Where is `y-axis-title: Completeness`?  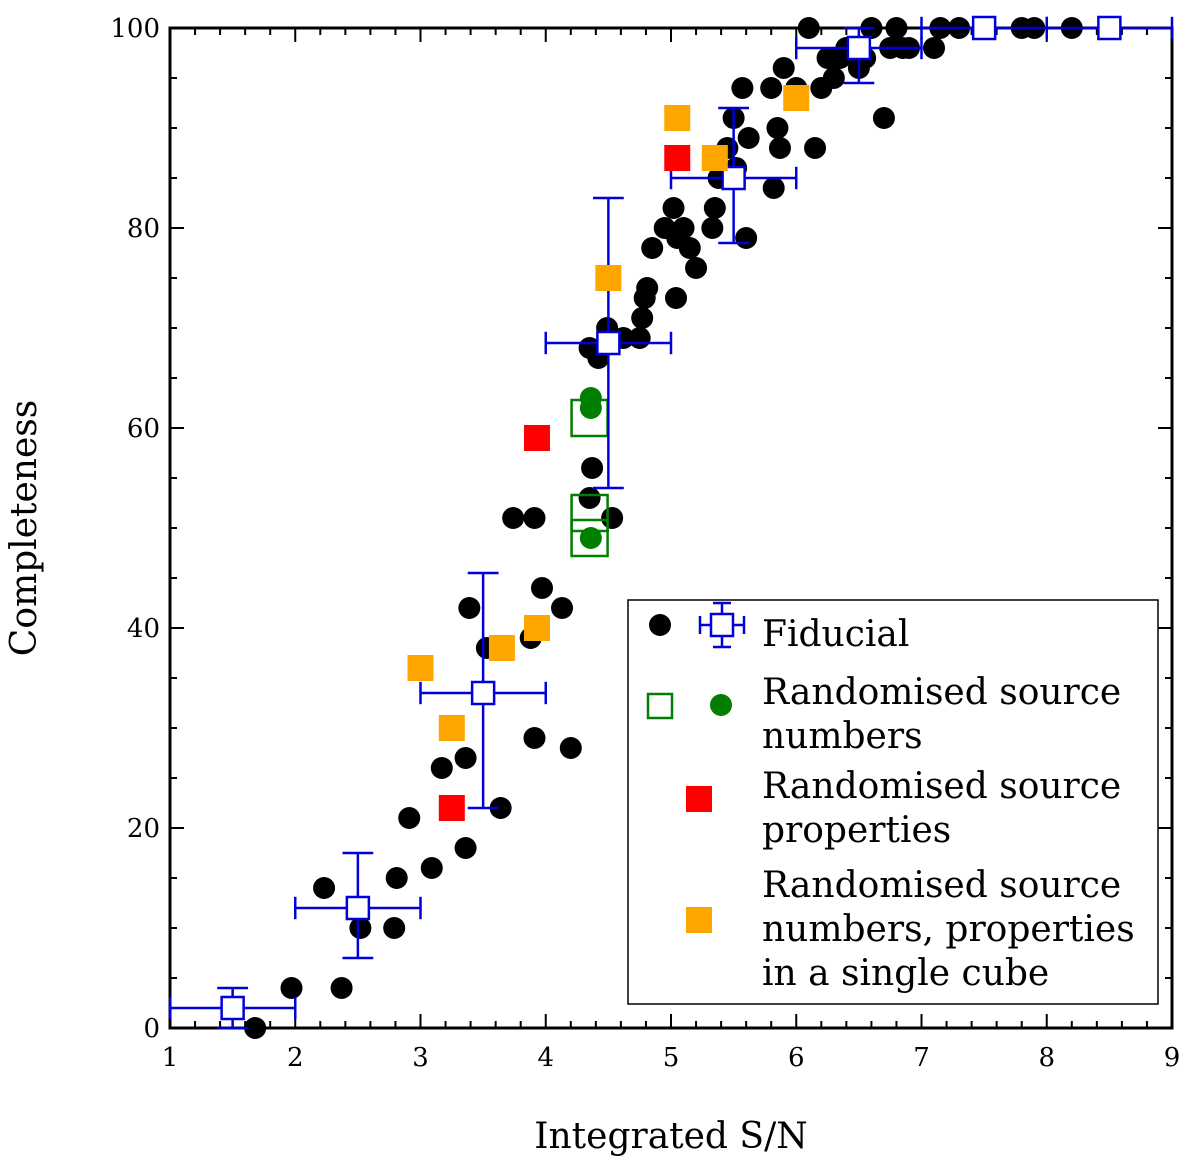
y-axis-title: Completeness is located at coordinates (24, 528).